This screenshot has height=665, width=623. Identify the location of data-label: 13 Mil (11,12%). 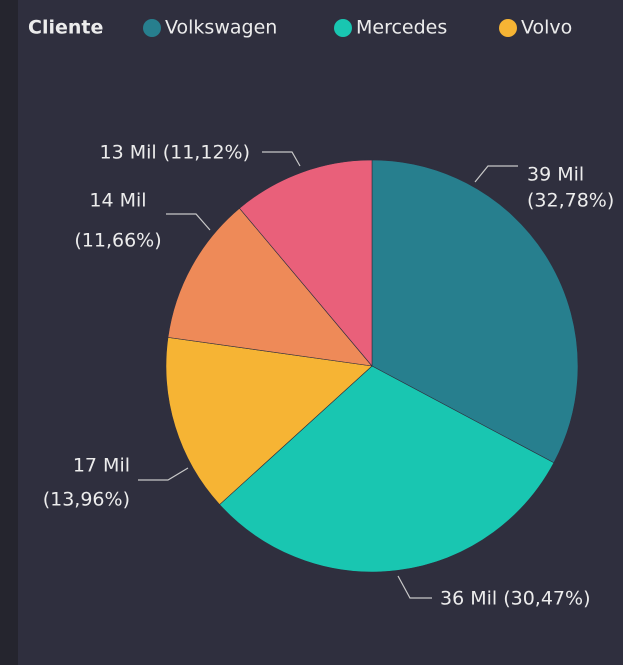
(175, 153).